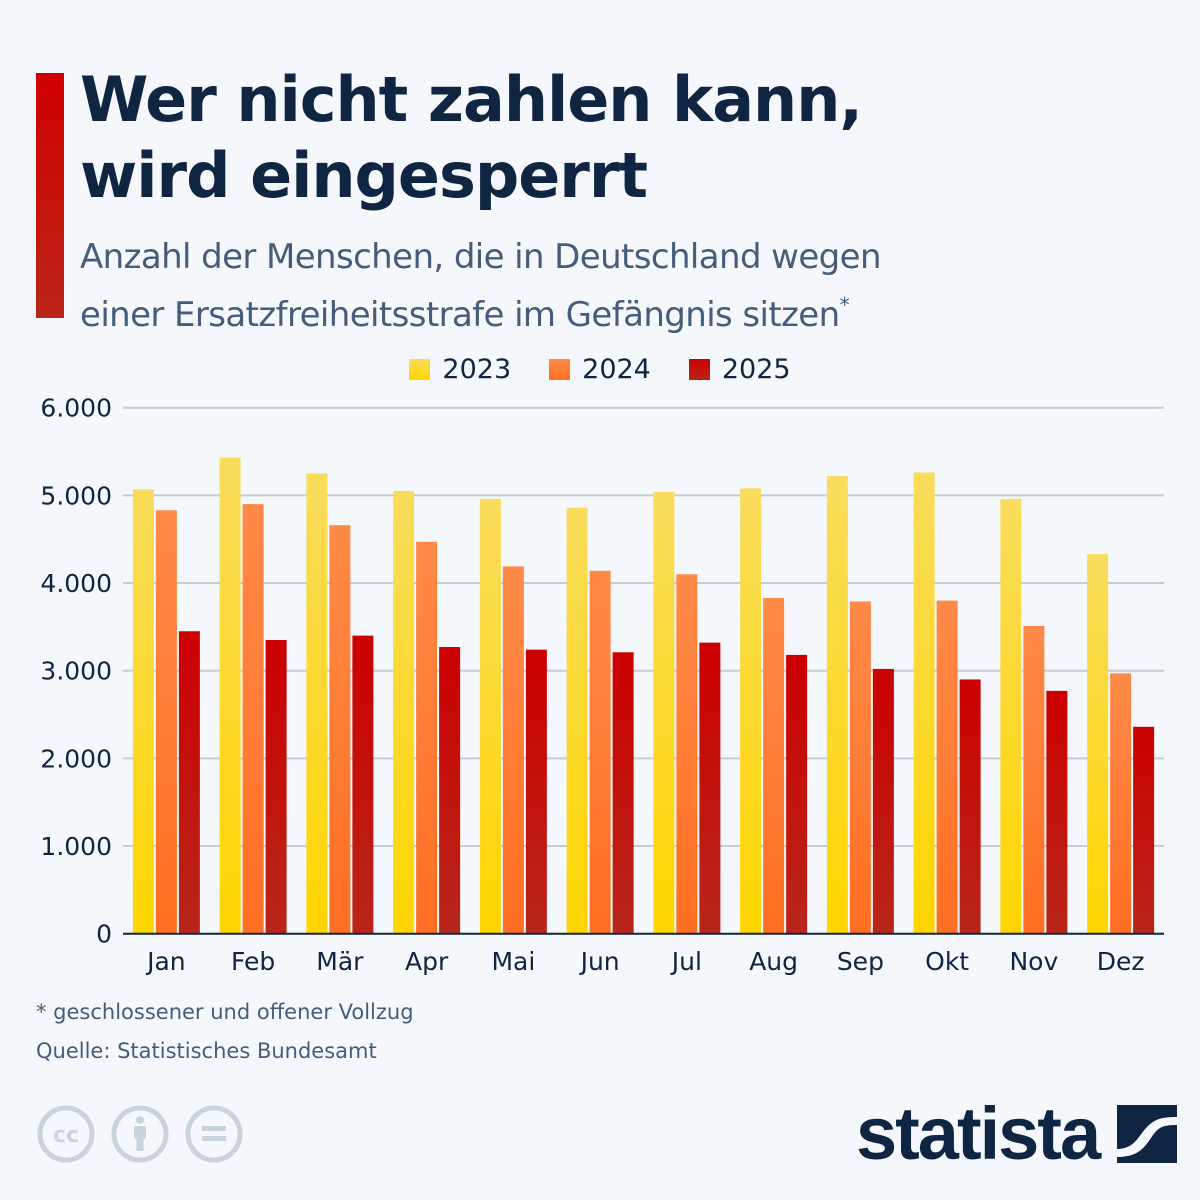 This screenshot has height=1200, width=1200. I want to click on title-accent-bar, so click(50, 195).